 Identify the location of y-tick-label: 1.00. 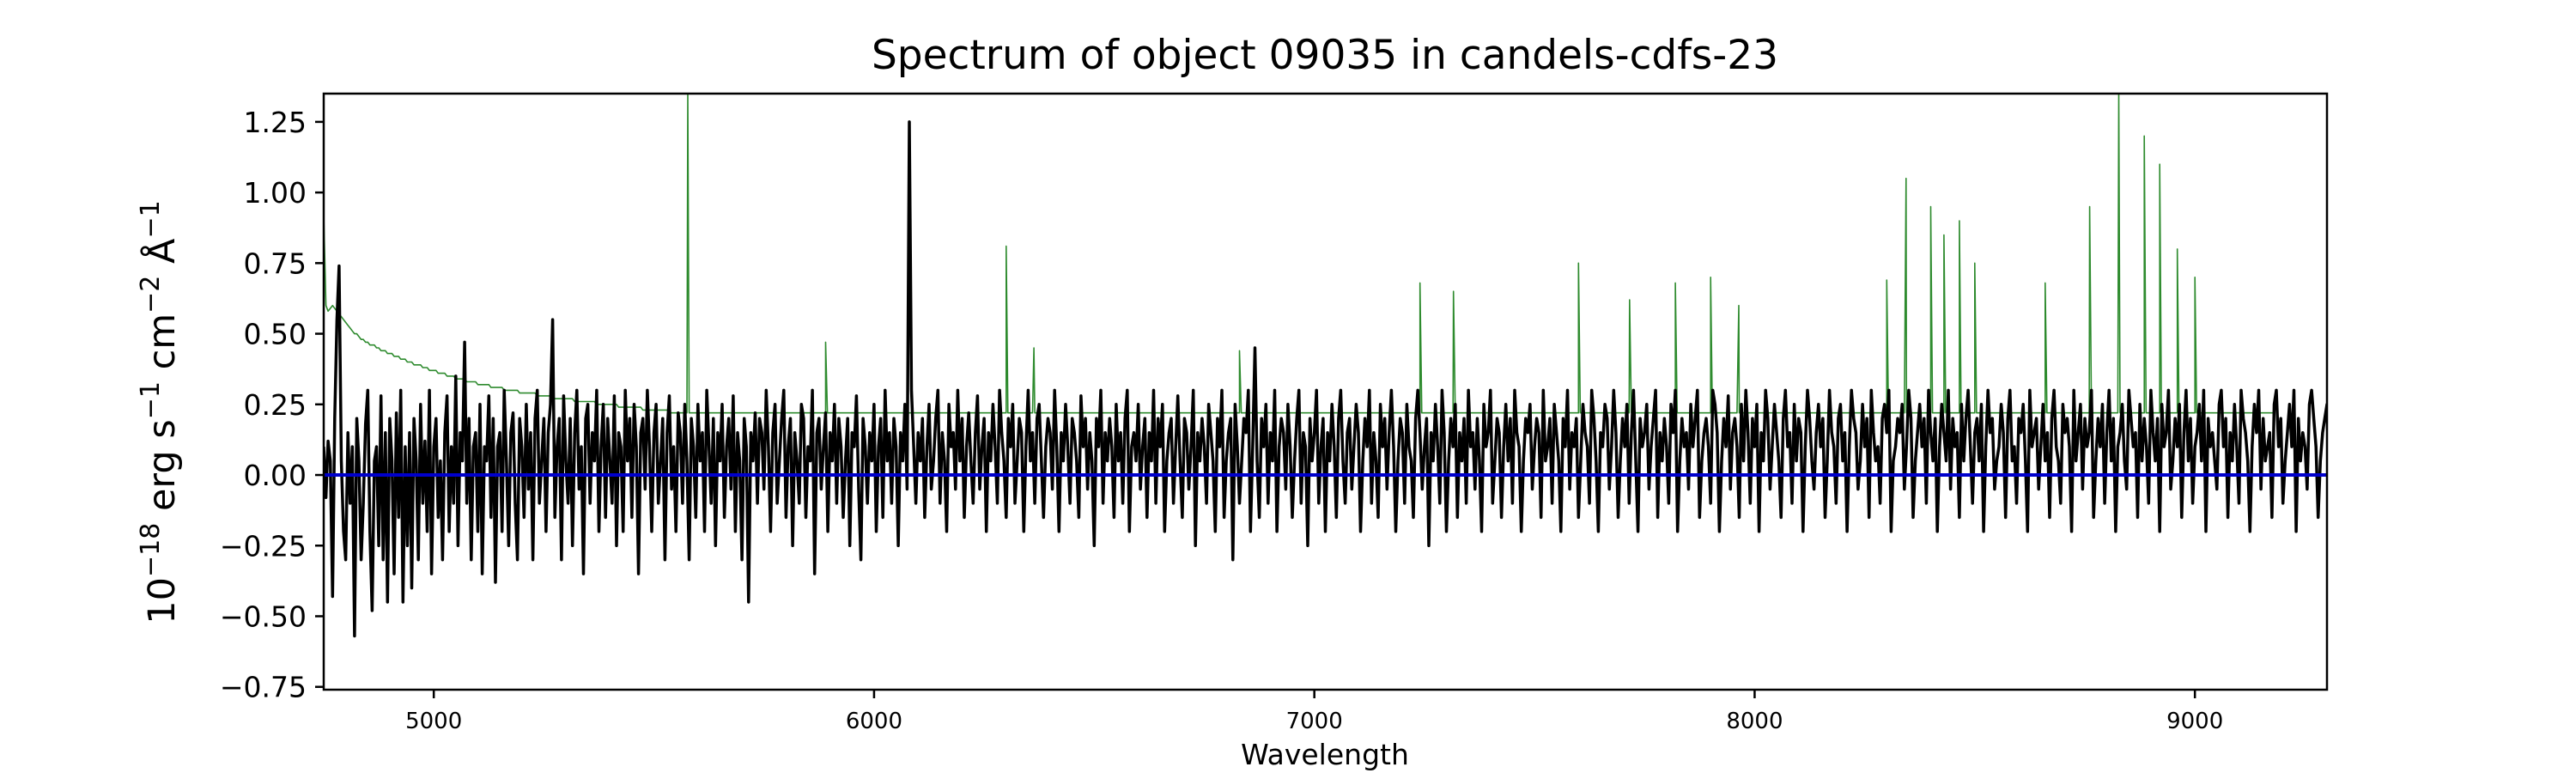
(275, 193).